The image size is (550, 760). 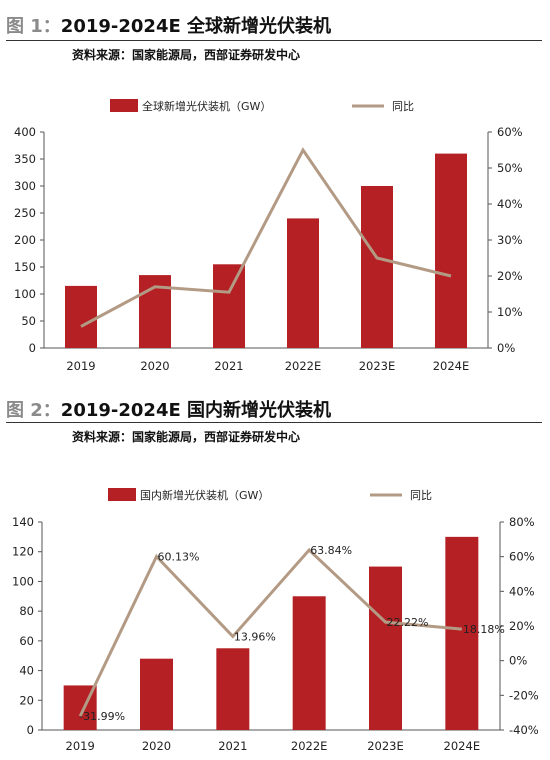 What do you see at coordinates (26, 641) in the screenshot?
I see `y-tick-label-left: 60` at bounding box center [26, 641].